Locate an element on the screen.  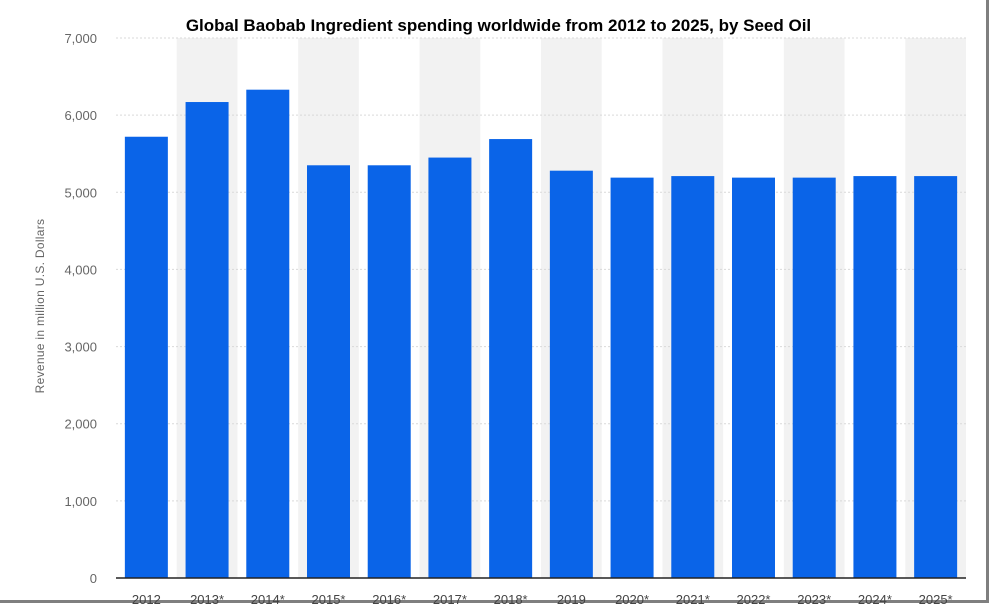
x-tick-label: 2025* is located at coordinates (936, 599).